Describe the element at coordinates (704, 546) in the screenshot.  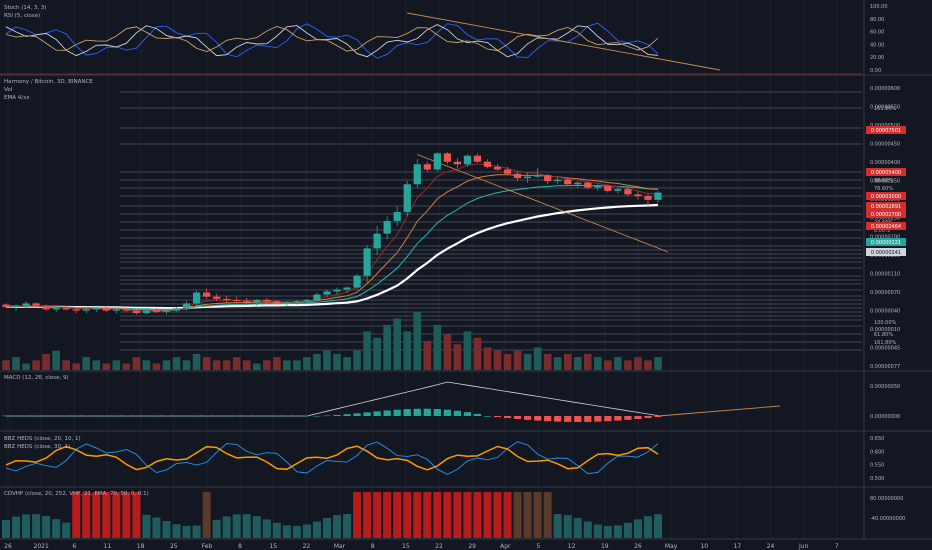
I see `time-tick-label: 10` at that location.